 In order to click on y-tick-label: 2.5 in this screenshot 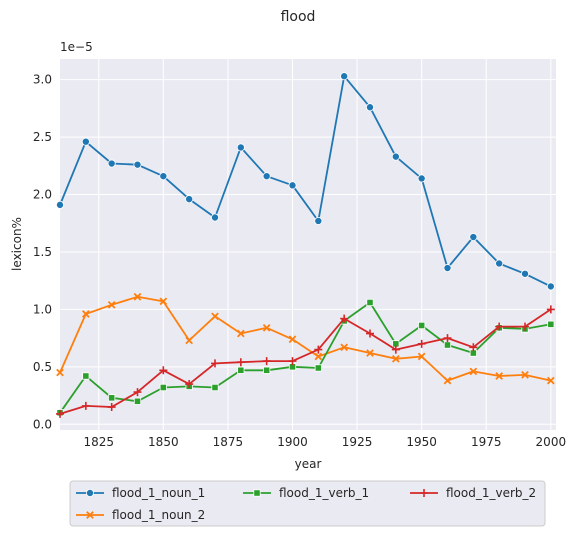, I will do `click(42, 137)`.